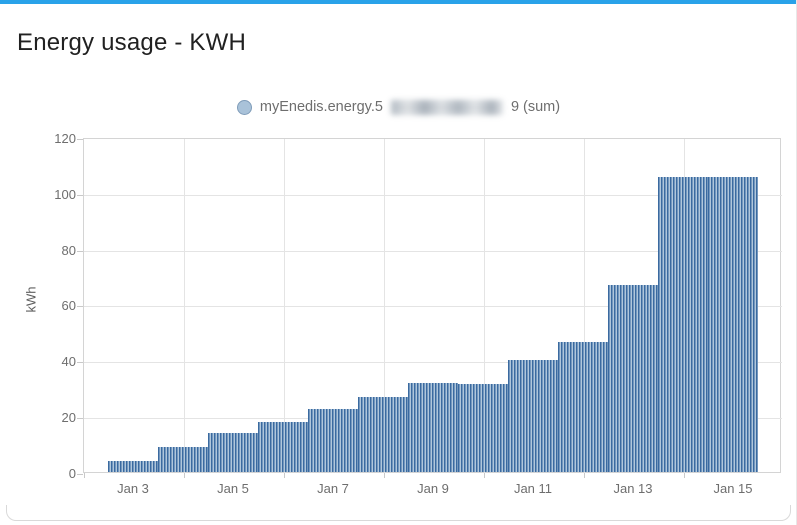 The width and height of the screenshot is (797, 525). Describe the element at coordinates (132, 42) in the screenshot. I see `page-title: Energy usage - KWH` at that location.